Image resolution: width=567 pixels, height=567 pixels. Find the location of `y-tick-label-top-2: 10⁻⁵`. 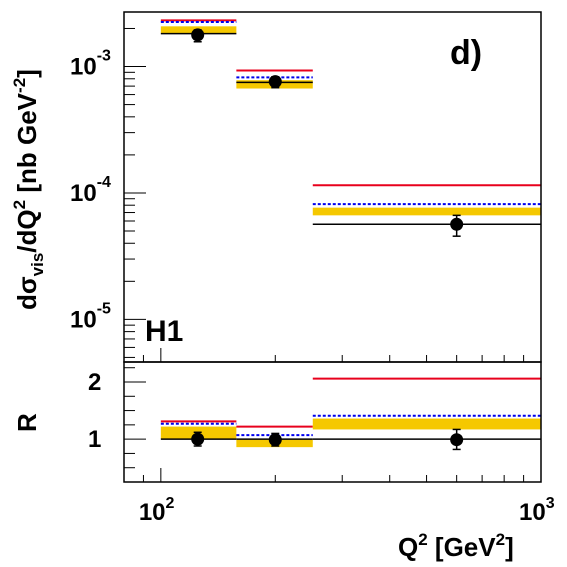

y-tick-label-top-2: 10⁻⁵ is located at coordinates (90, 316).